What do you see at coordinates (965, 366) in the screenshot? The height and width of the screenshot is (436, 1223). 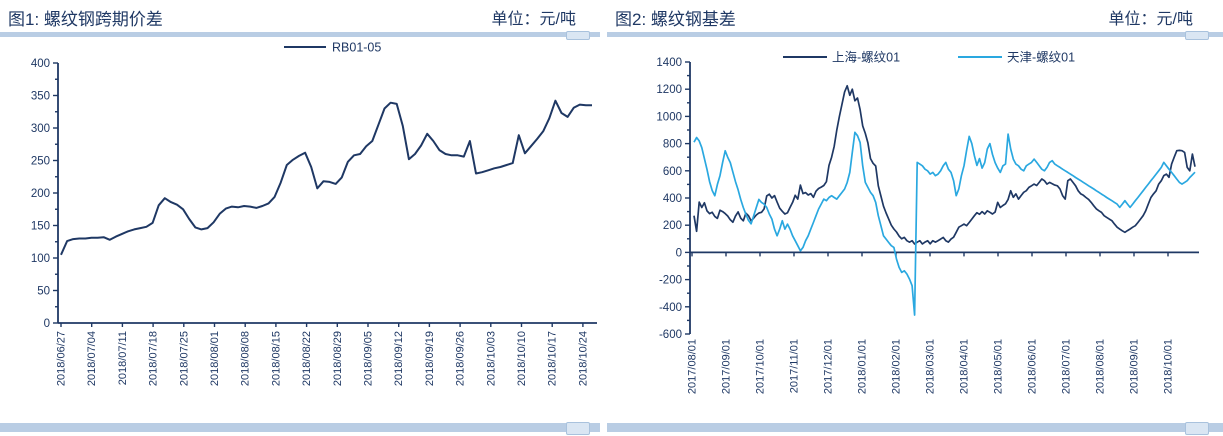 I see `x-axis-tick-label: 2018/04/01` at bounding box center [965, 366].